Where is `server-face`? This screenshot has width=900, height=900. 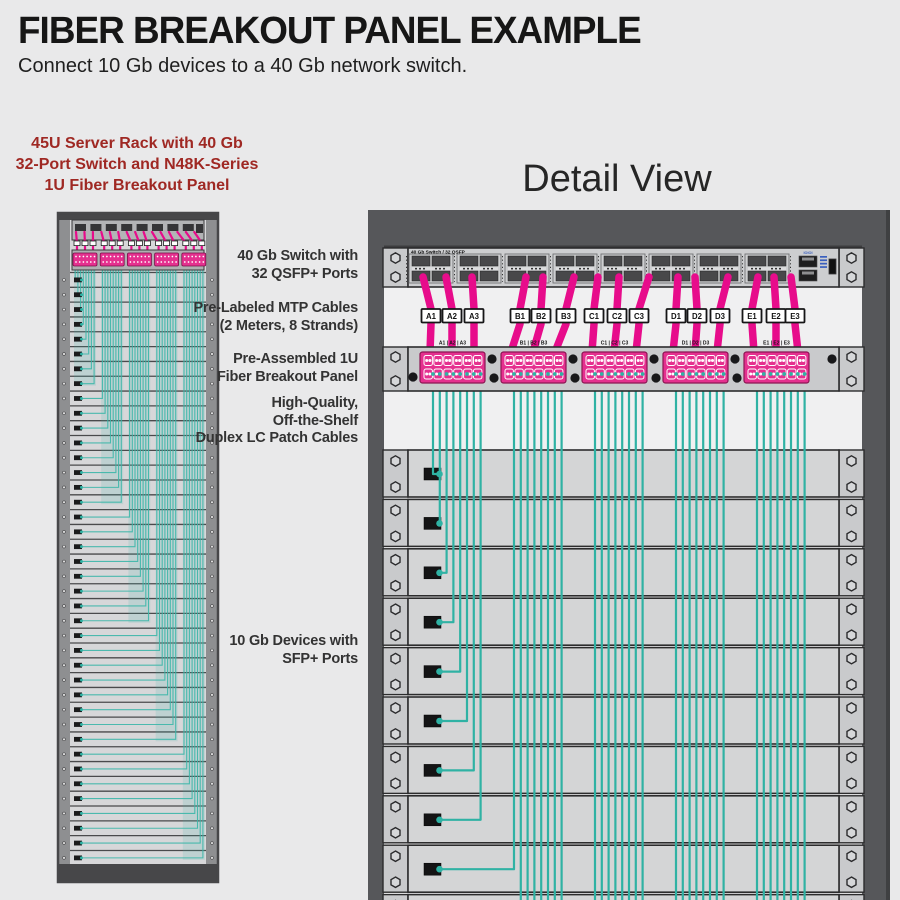 server-face is located at coordinates (623, 622).